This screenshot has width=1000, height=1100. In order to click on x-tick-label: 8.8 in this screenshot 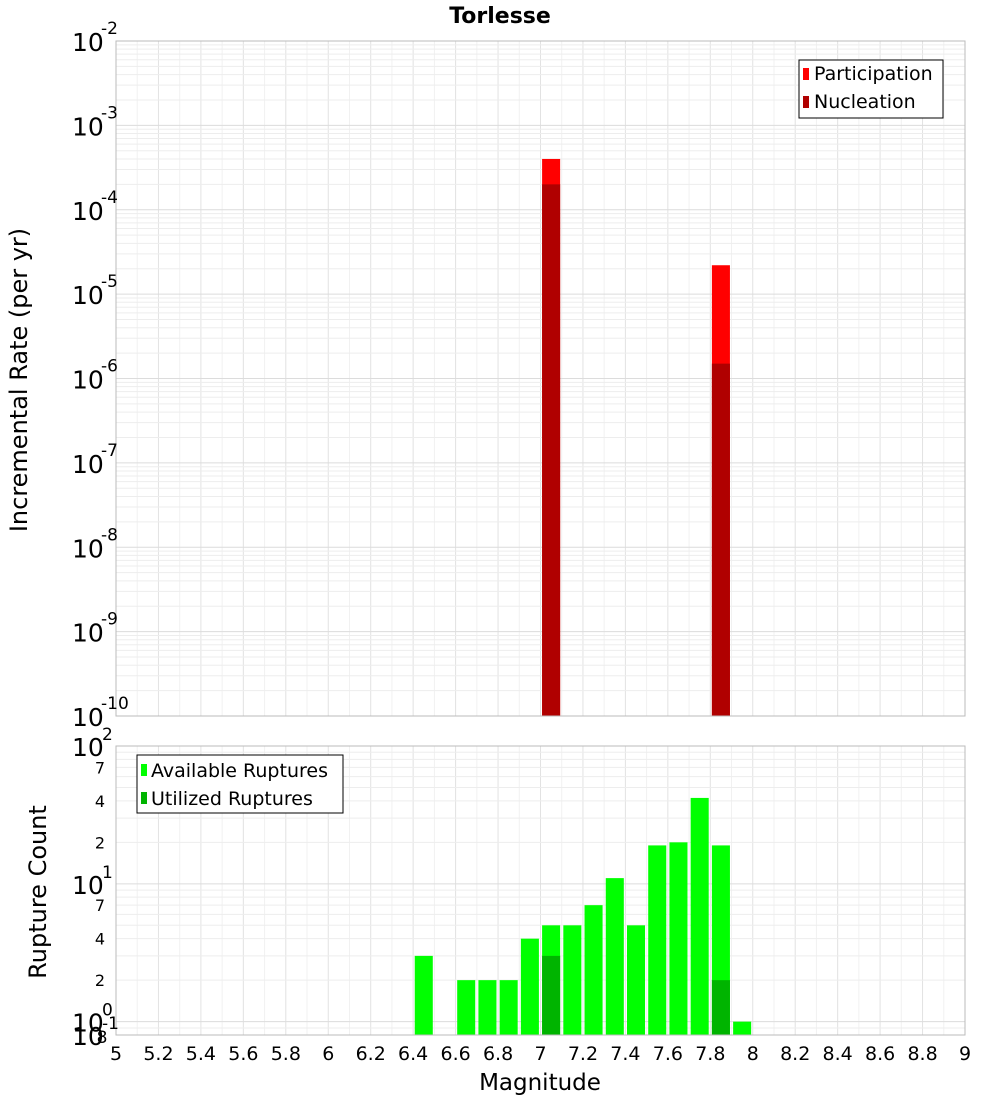, I will do `click(922, 1054)`.